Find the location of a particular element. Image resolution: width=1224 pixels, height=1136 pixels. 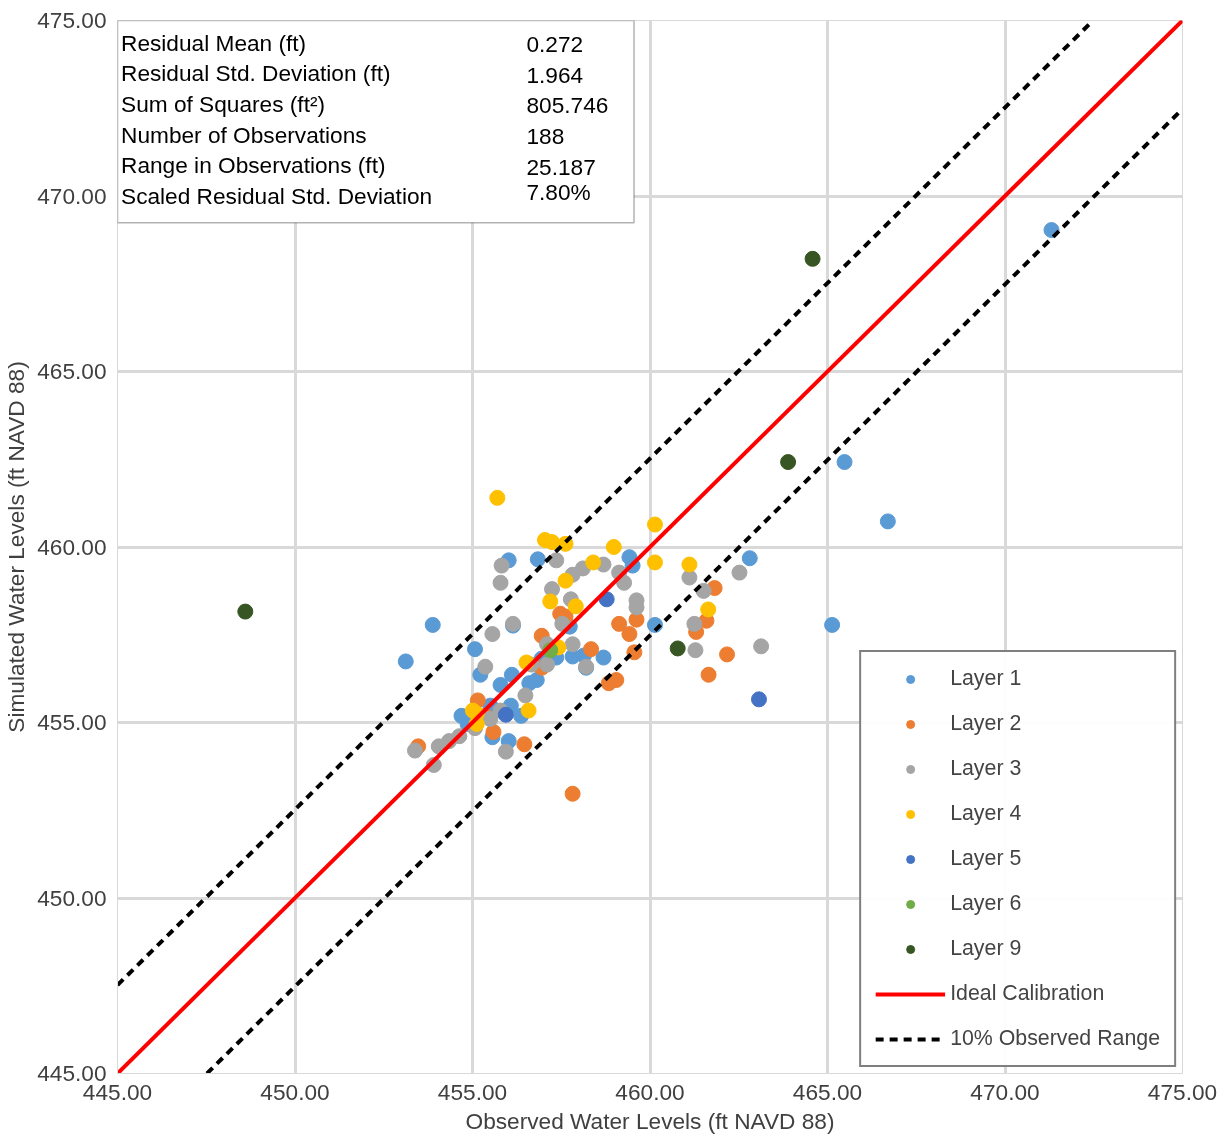

y-tick-label: 475.00 is located at coordinates (72, 20).